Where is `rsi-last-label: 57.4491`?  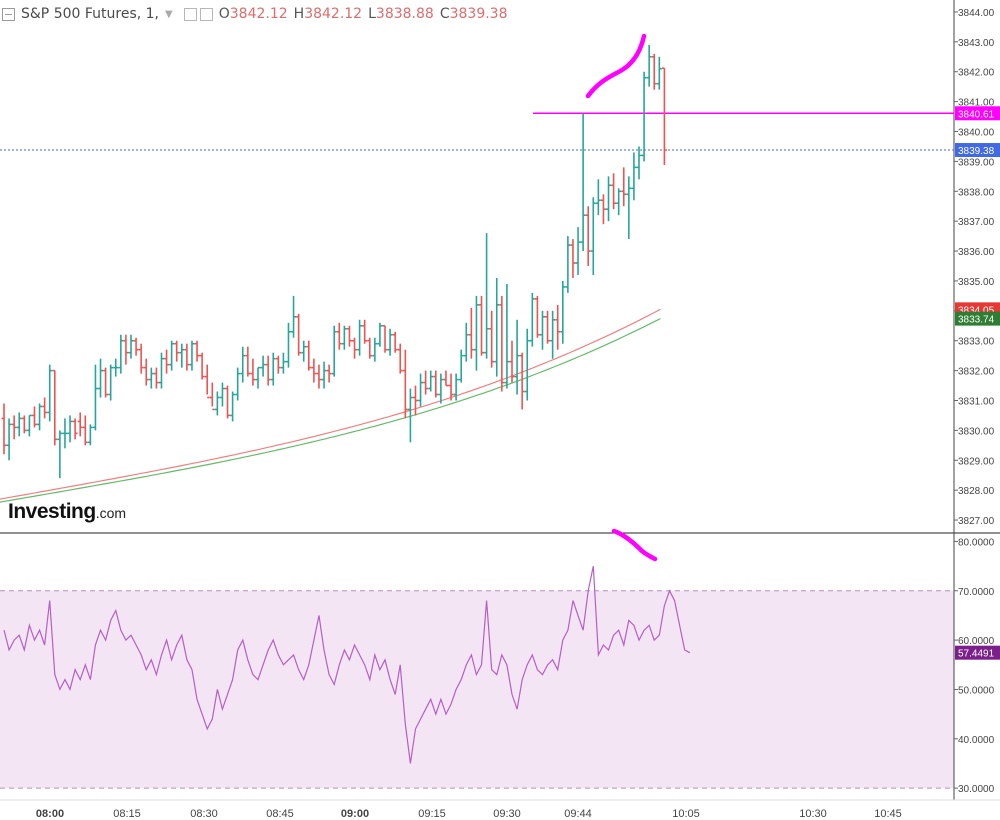
rsi-last-label: 57.4491 is located at coordinates (977, 652).